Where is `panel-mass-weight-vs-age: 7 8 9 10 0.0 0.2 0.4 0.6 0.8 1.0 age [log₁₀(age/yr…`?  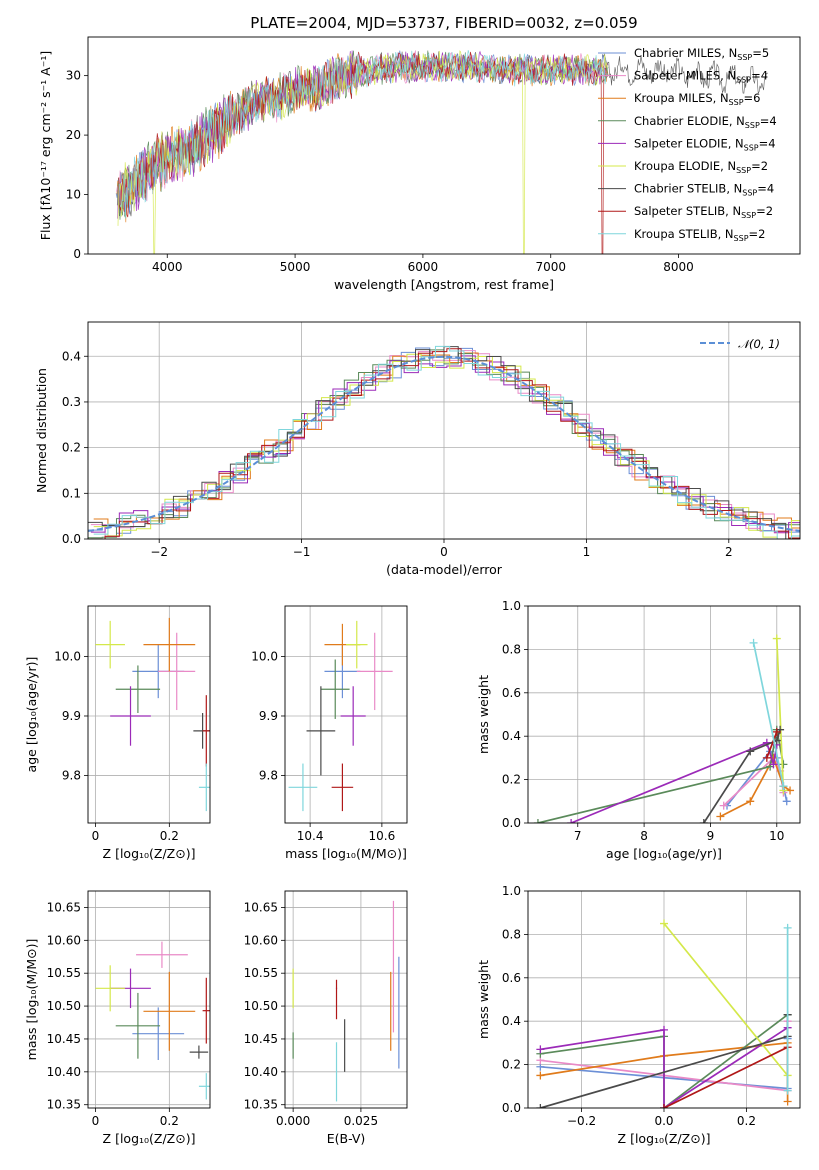 panel-mass-weight-vs-age: 7 8 9 10 0.0 0.2 0.4 0.6 0.8 1.0 age [log₁₀(age/yr… is located at coordinates (638, 730).